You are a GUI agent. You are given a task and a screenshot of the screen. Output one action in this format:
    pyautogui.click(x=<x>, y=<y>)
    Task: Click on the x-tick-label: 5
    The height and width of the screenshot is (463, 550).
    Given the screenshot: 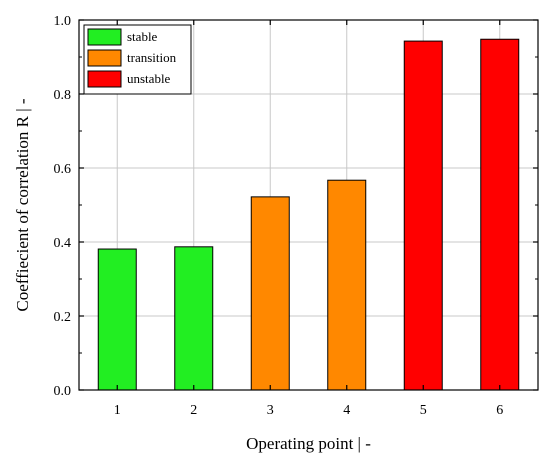 What is the action you would take?
    pyautogui.click(x=423, y=410)
    